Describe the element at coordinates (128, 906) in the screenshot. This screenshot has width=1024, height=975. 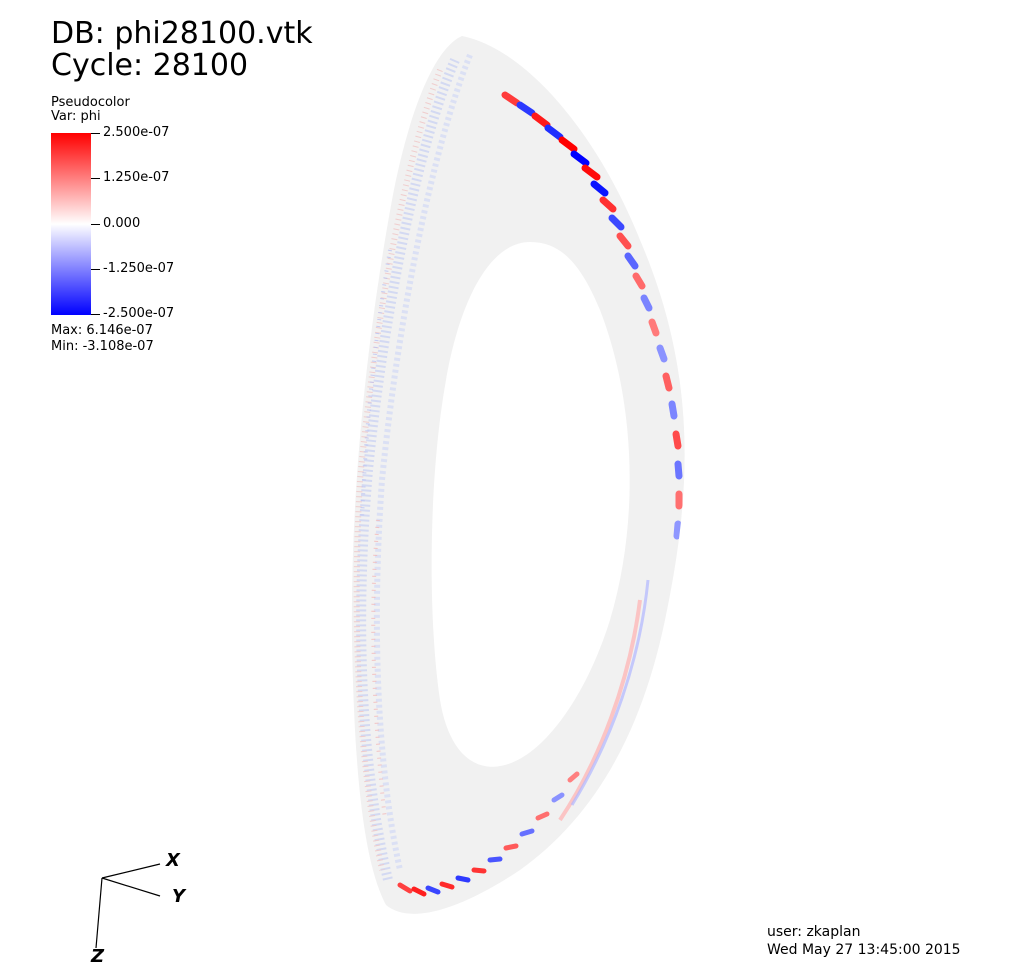
I see `axis-triad` at that location.